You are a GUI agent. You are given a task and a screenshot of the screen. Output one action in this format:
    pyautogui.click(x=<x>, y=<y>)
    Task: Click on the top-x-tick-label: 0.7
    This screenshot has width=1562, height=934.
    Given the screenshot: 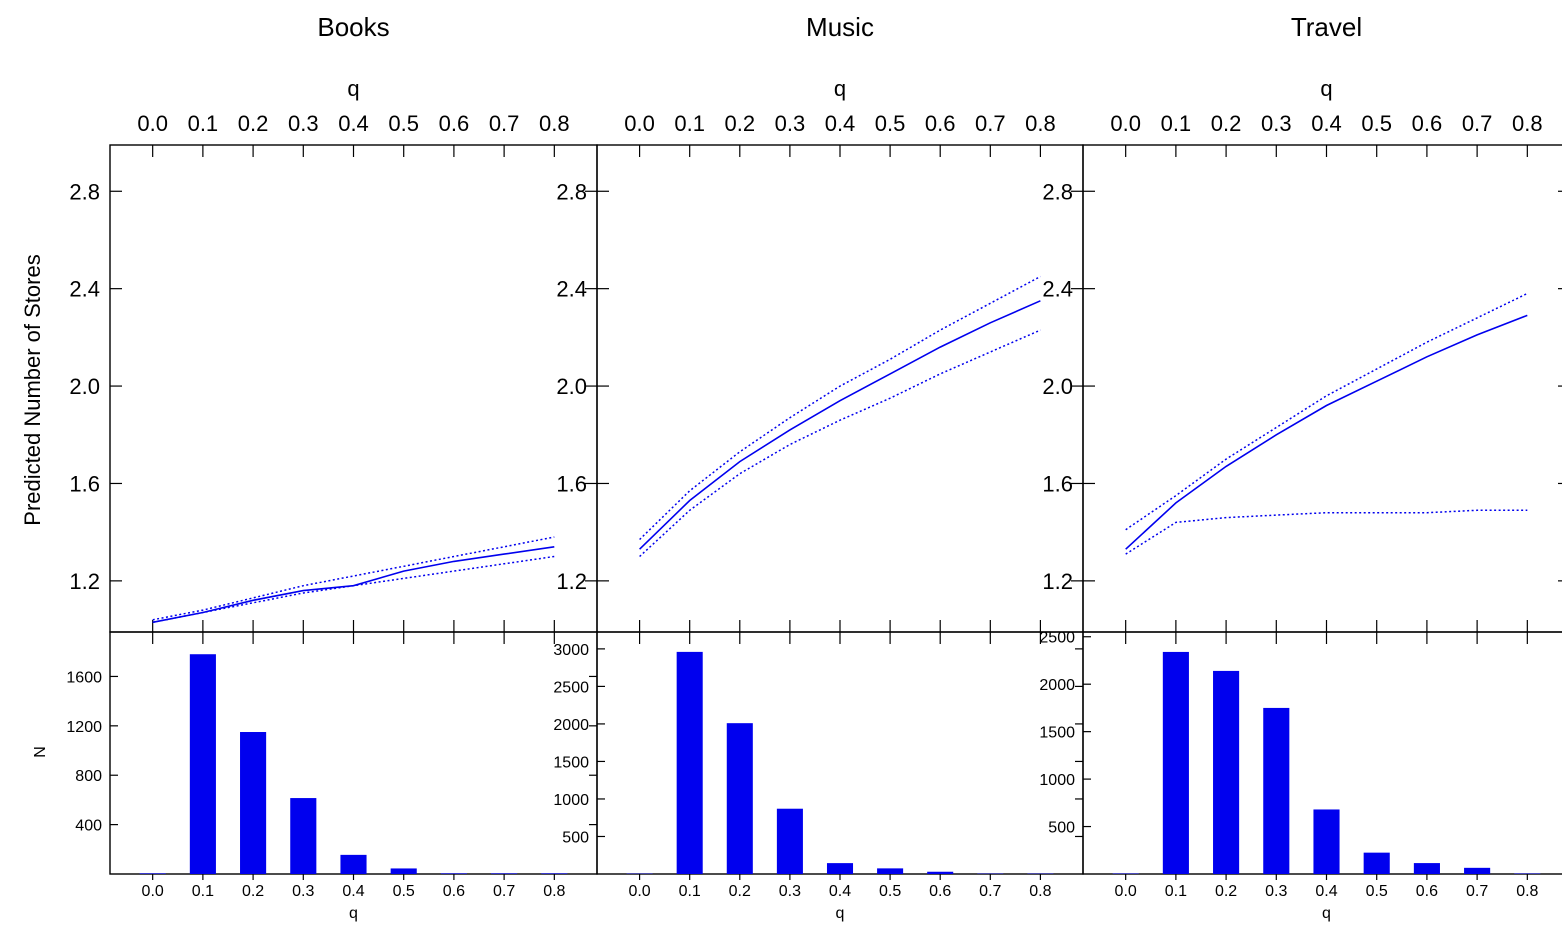 What is the action you would take?
    pyautogui.click(x=504, y=123)
    